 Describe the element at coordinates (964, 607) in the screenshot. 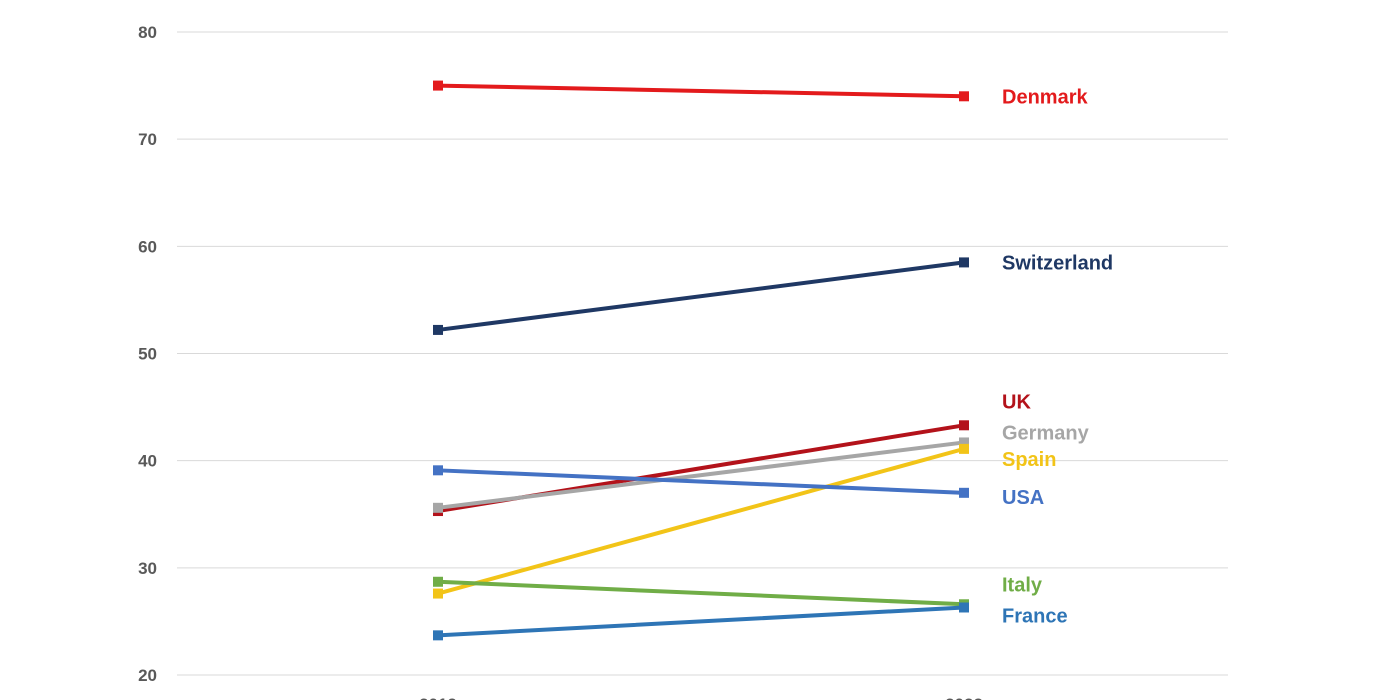

I see `data-point-france-2022` at that location.